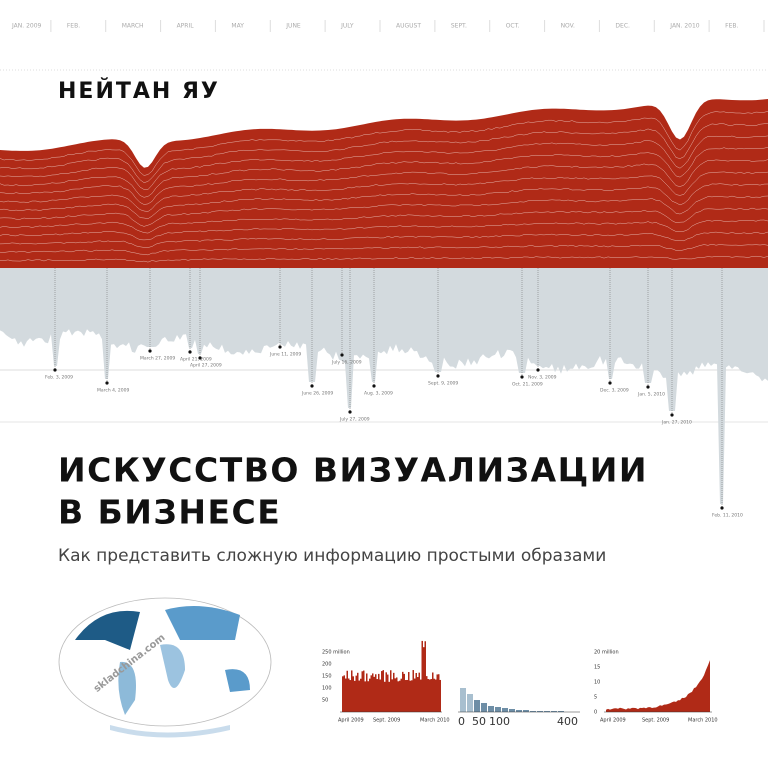  What do you see at coordinates (408, 26) in the screenshot?
I see `month-label: AUGUST` at bounding box center [408, 26].